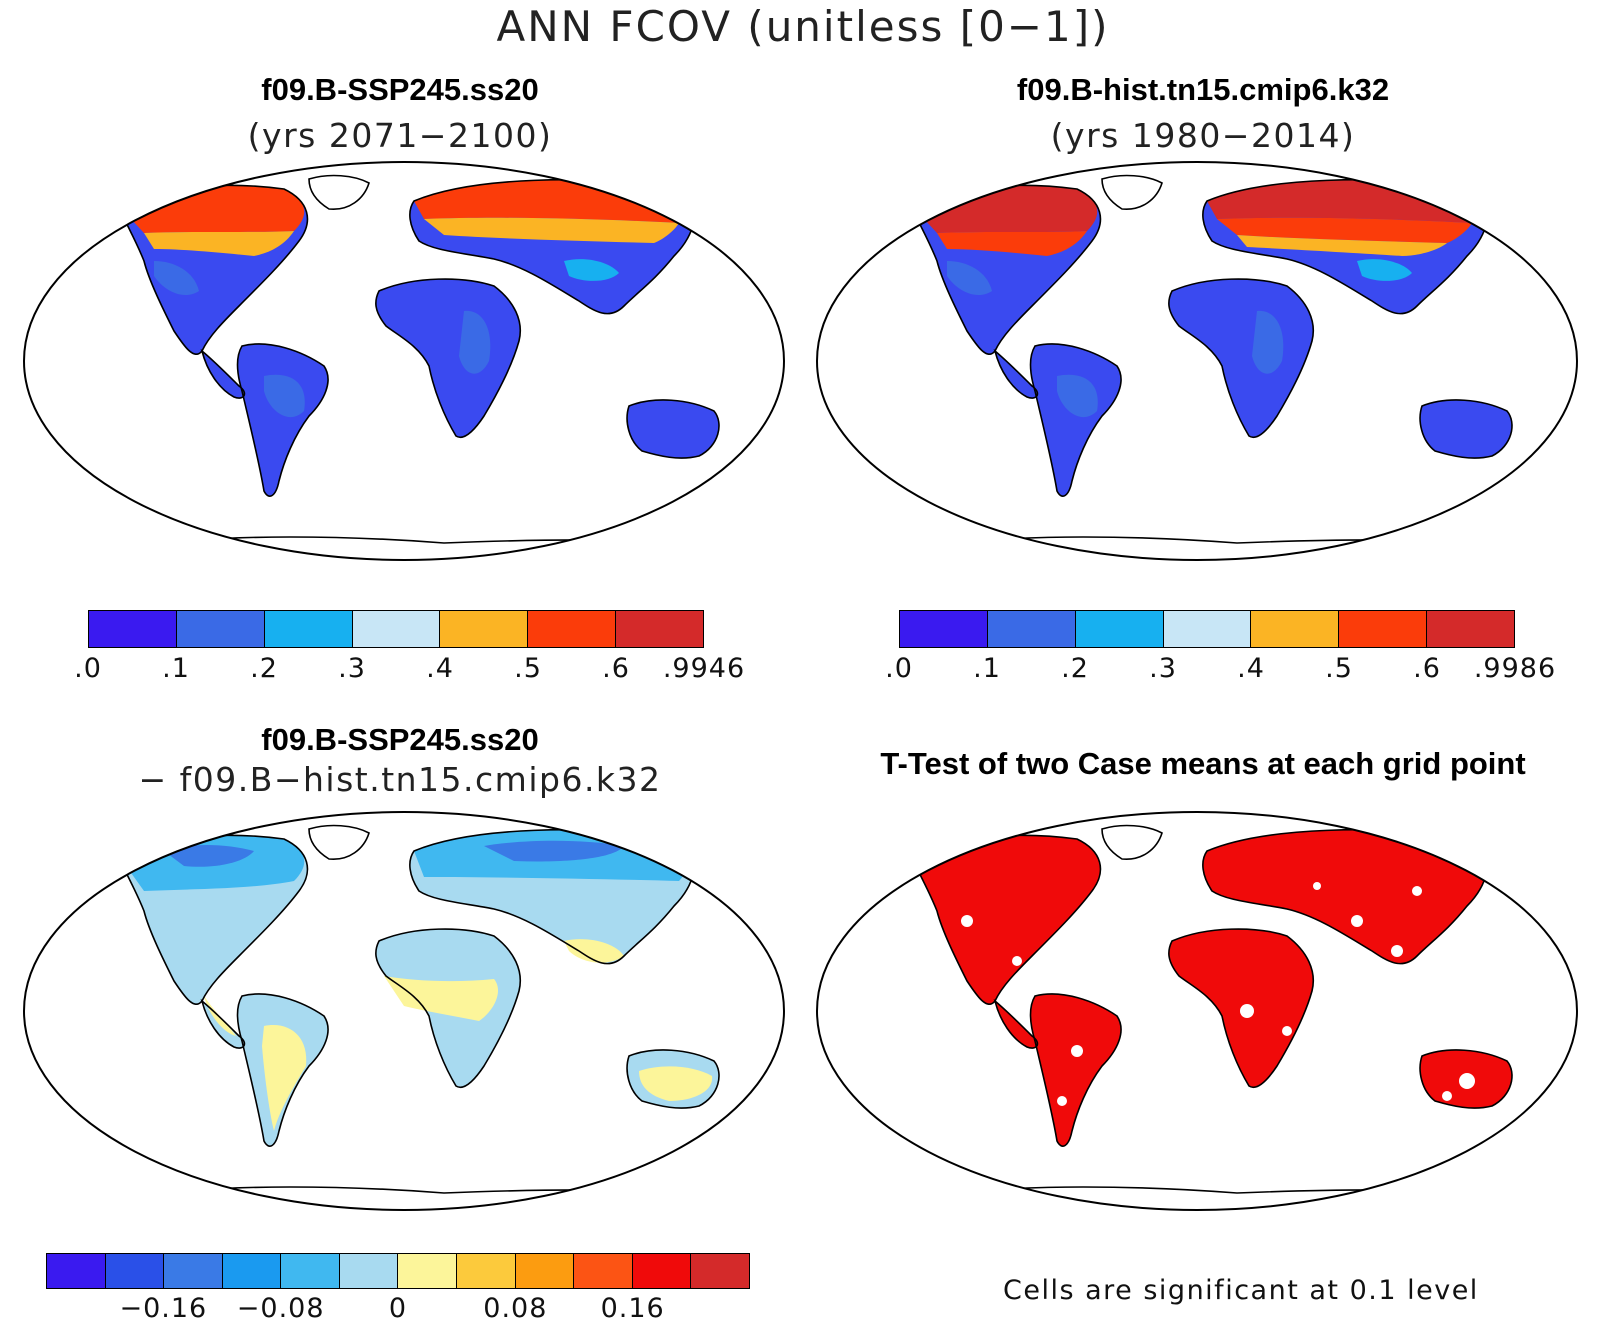 This screenshot has height=1324, width=1606. I want to click on map-bottom-right, so click(1197, 1011).